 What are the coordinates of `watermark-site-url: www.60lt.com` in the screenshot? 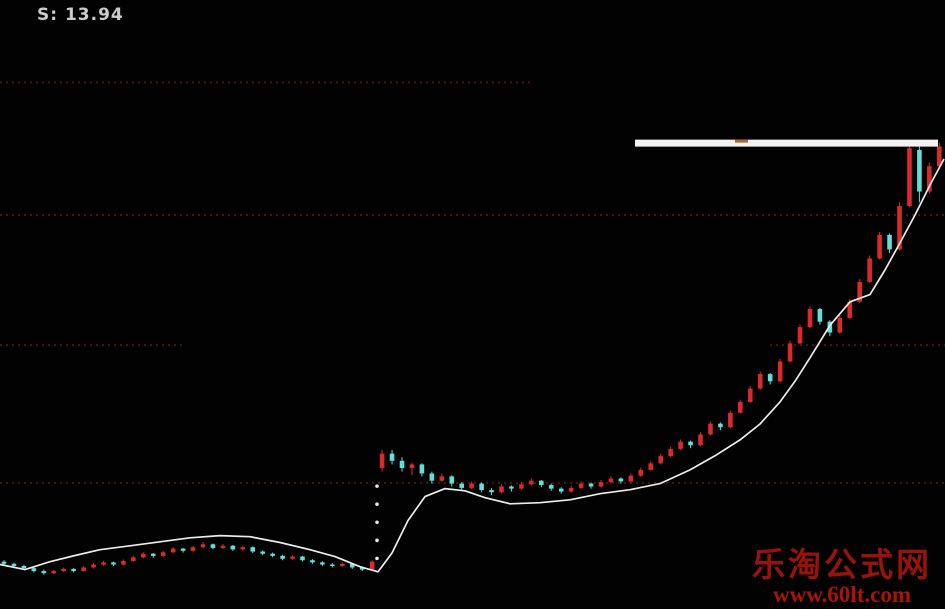 It's located at (842, 594).